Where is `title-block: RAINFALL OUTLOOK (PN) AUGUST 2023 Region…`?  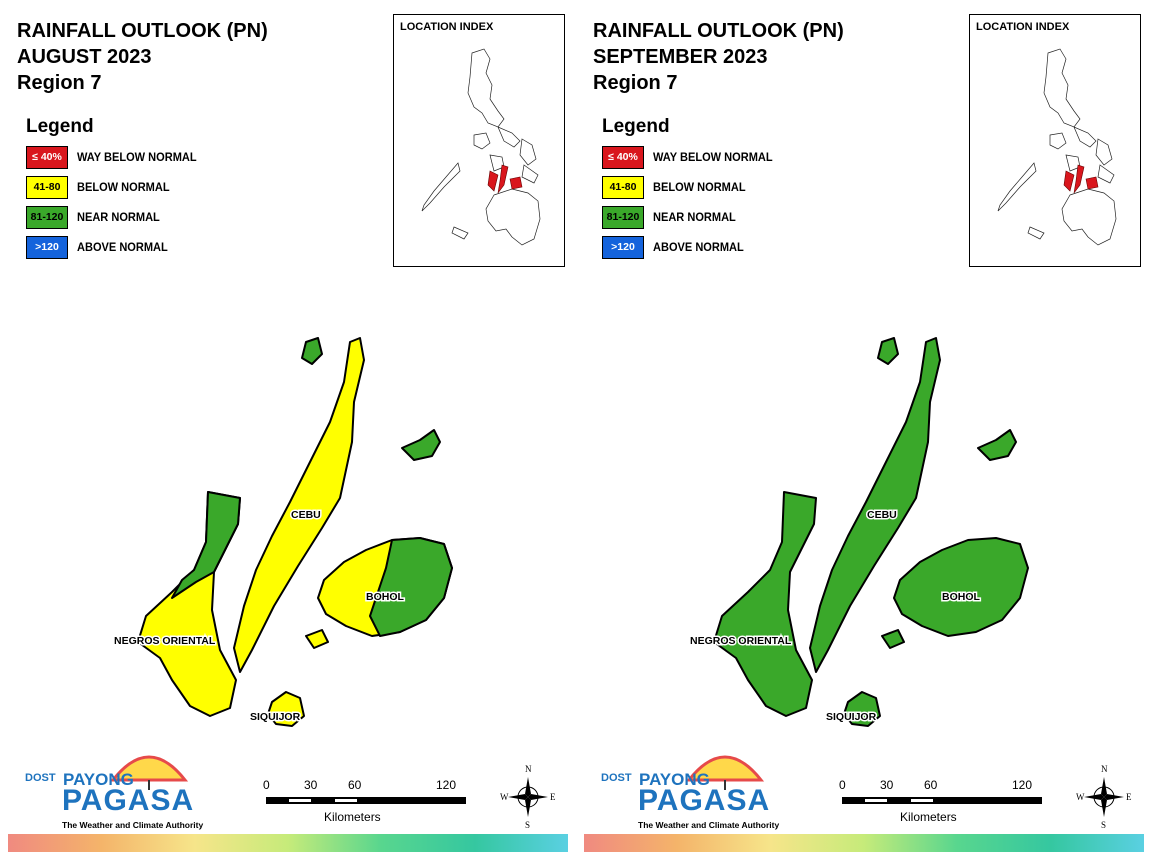 title-block: RAINFALL OUTLOOK (PN) AUGUST 2023 Region… is located at coordinates (142, 57).